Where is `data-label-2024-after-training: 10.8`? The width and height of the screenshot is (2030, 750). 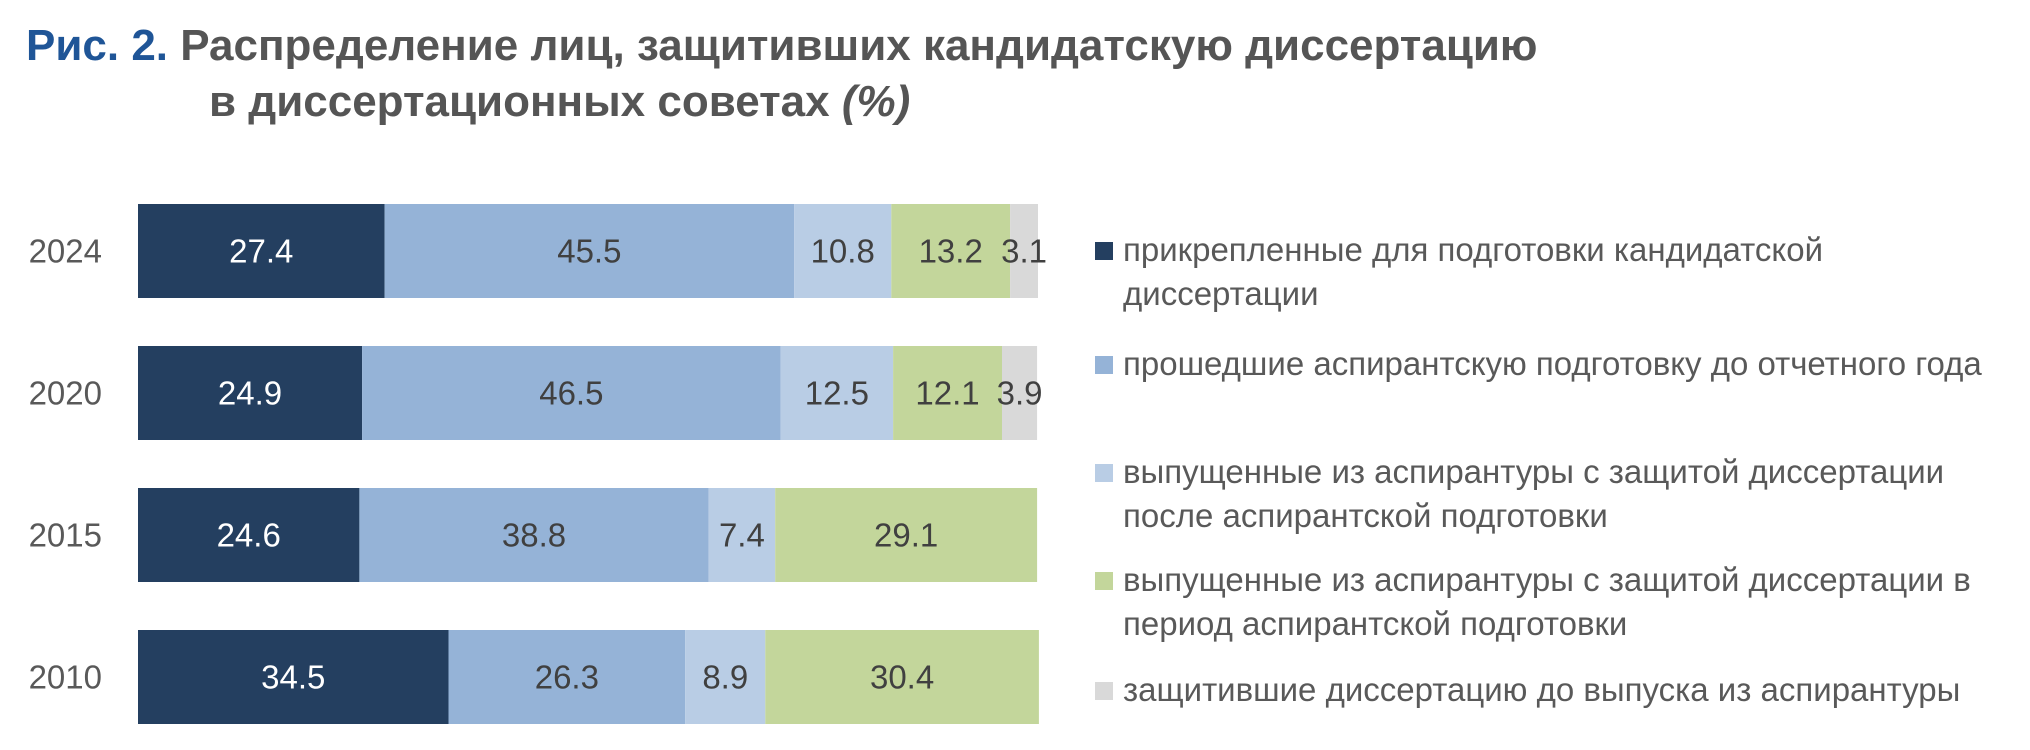
data-label-2024-after-training: 10.8 is located at coordinates (843, 251).